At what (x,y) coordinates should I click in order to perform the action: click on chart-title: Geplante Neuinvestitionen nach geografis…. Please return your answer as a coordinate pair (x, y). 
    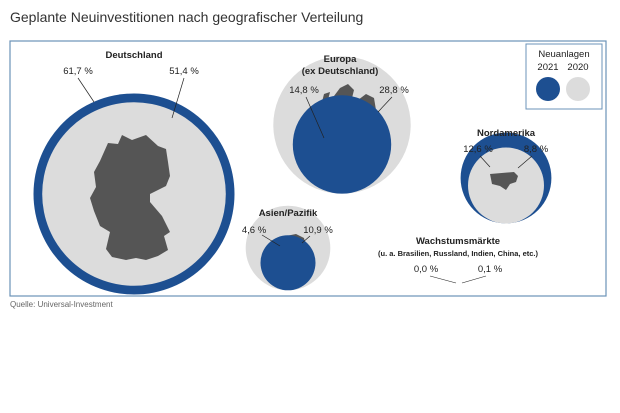
    Looking at the image, I should click on (187, 17).